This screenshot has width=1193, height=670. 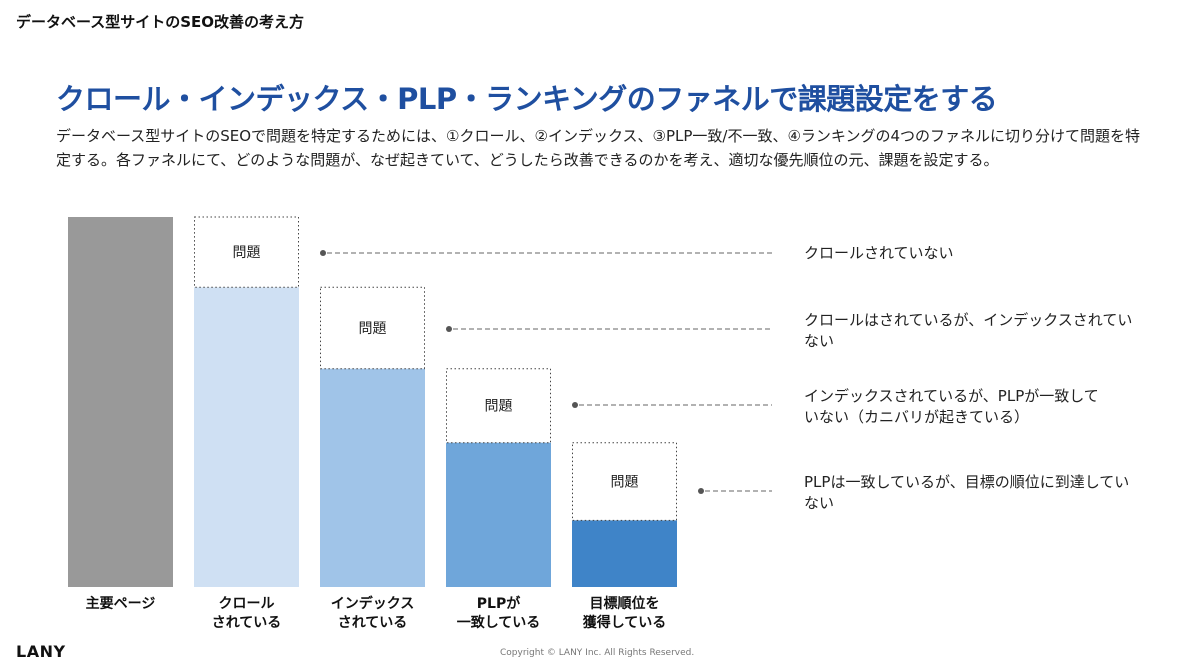 I want to click on category-label: クロールされている, so click(x=247, y=613).